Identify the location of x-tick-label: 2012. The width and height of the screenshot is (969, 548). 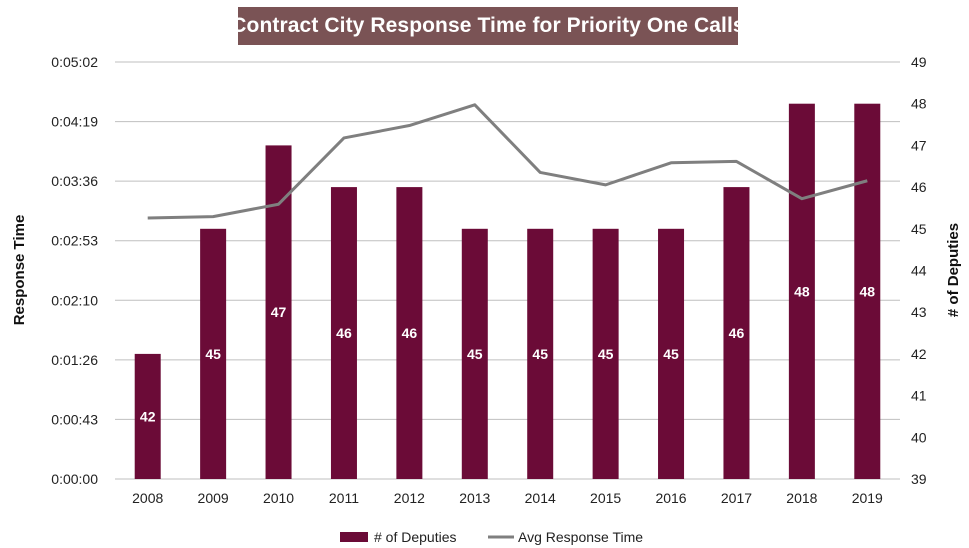
(409, 498).